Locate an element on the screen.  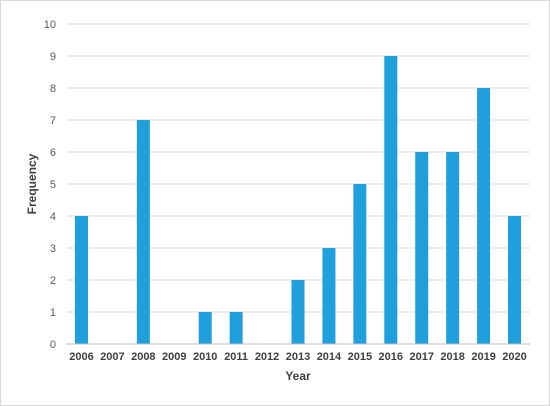
y-tick-label: 3 is located at coordinates (53, 249).